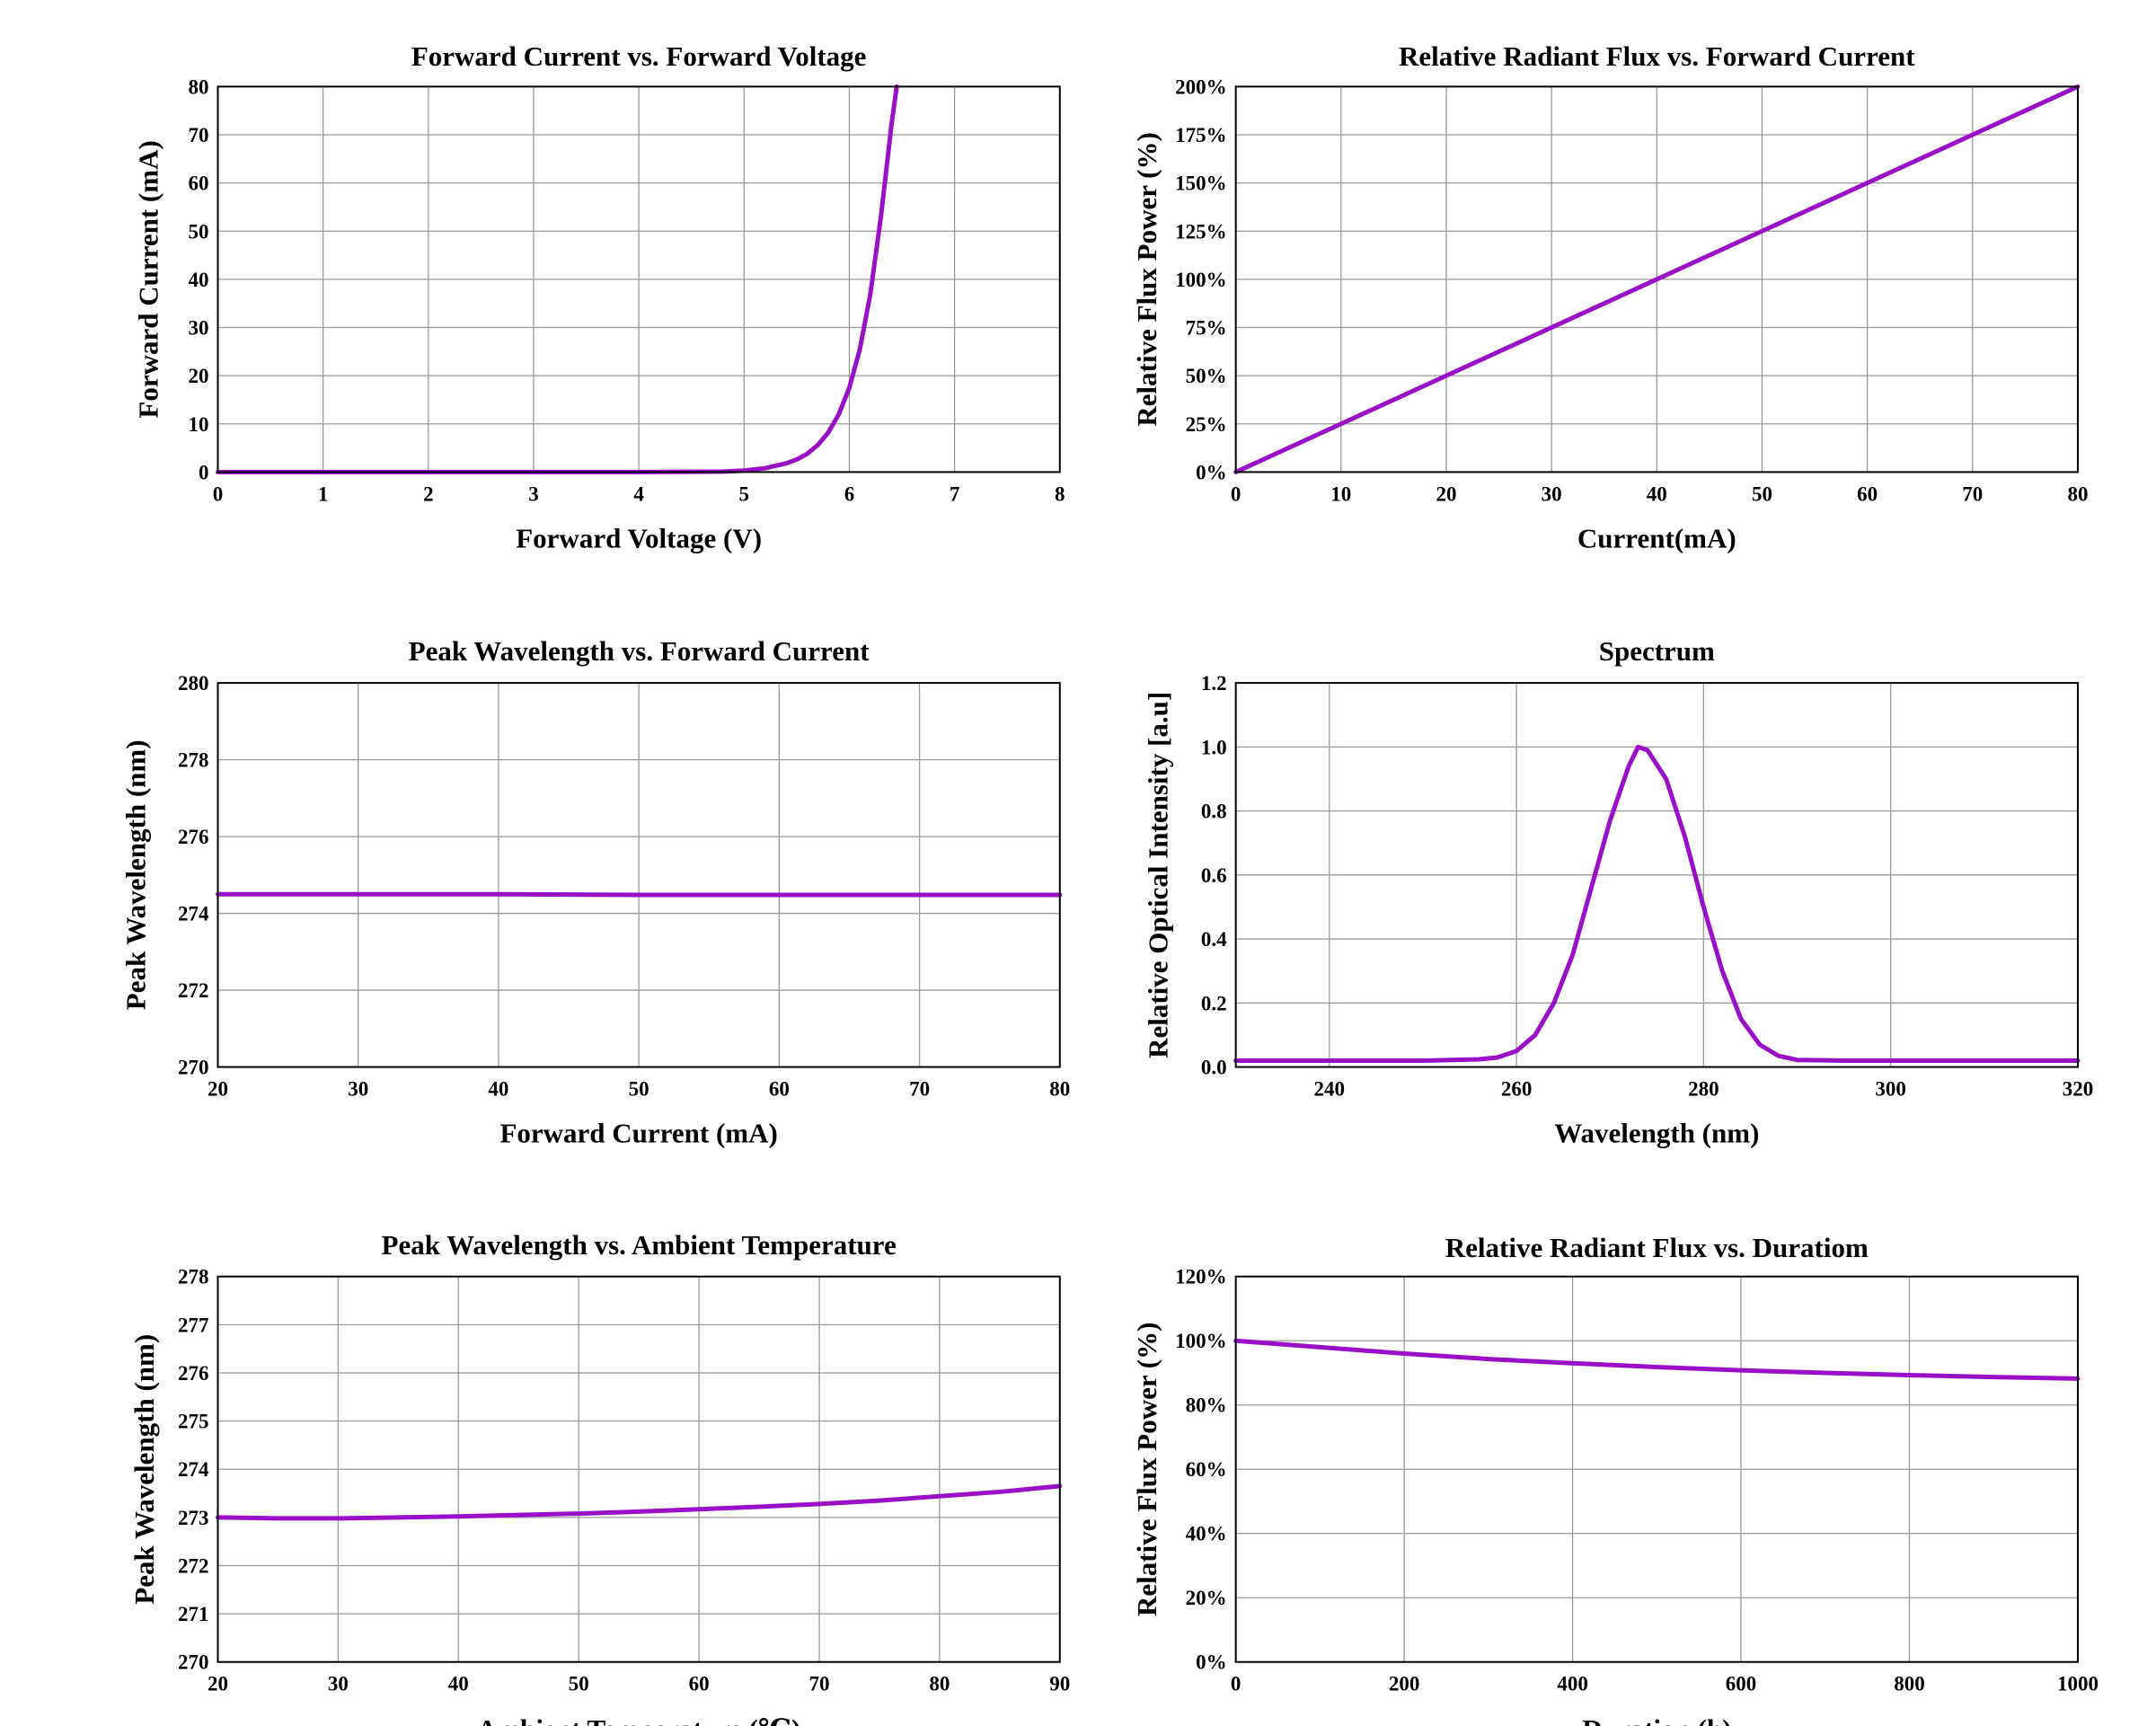 This screenshot has height=1726, width=2156. I want to click on x-axis-label: Duration (h), so click(1656, 1719).